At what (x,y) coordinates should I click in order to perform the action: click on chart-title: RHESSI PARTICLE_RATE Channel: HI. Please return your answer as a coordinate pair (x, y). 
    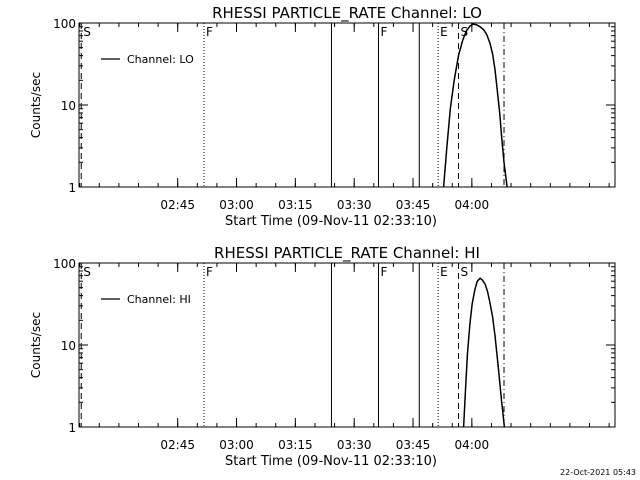
    Looking at the image, I should click on (347, 253).